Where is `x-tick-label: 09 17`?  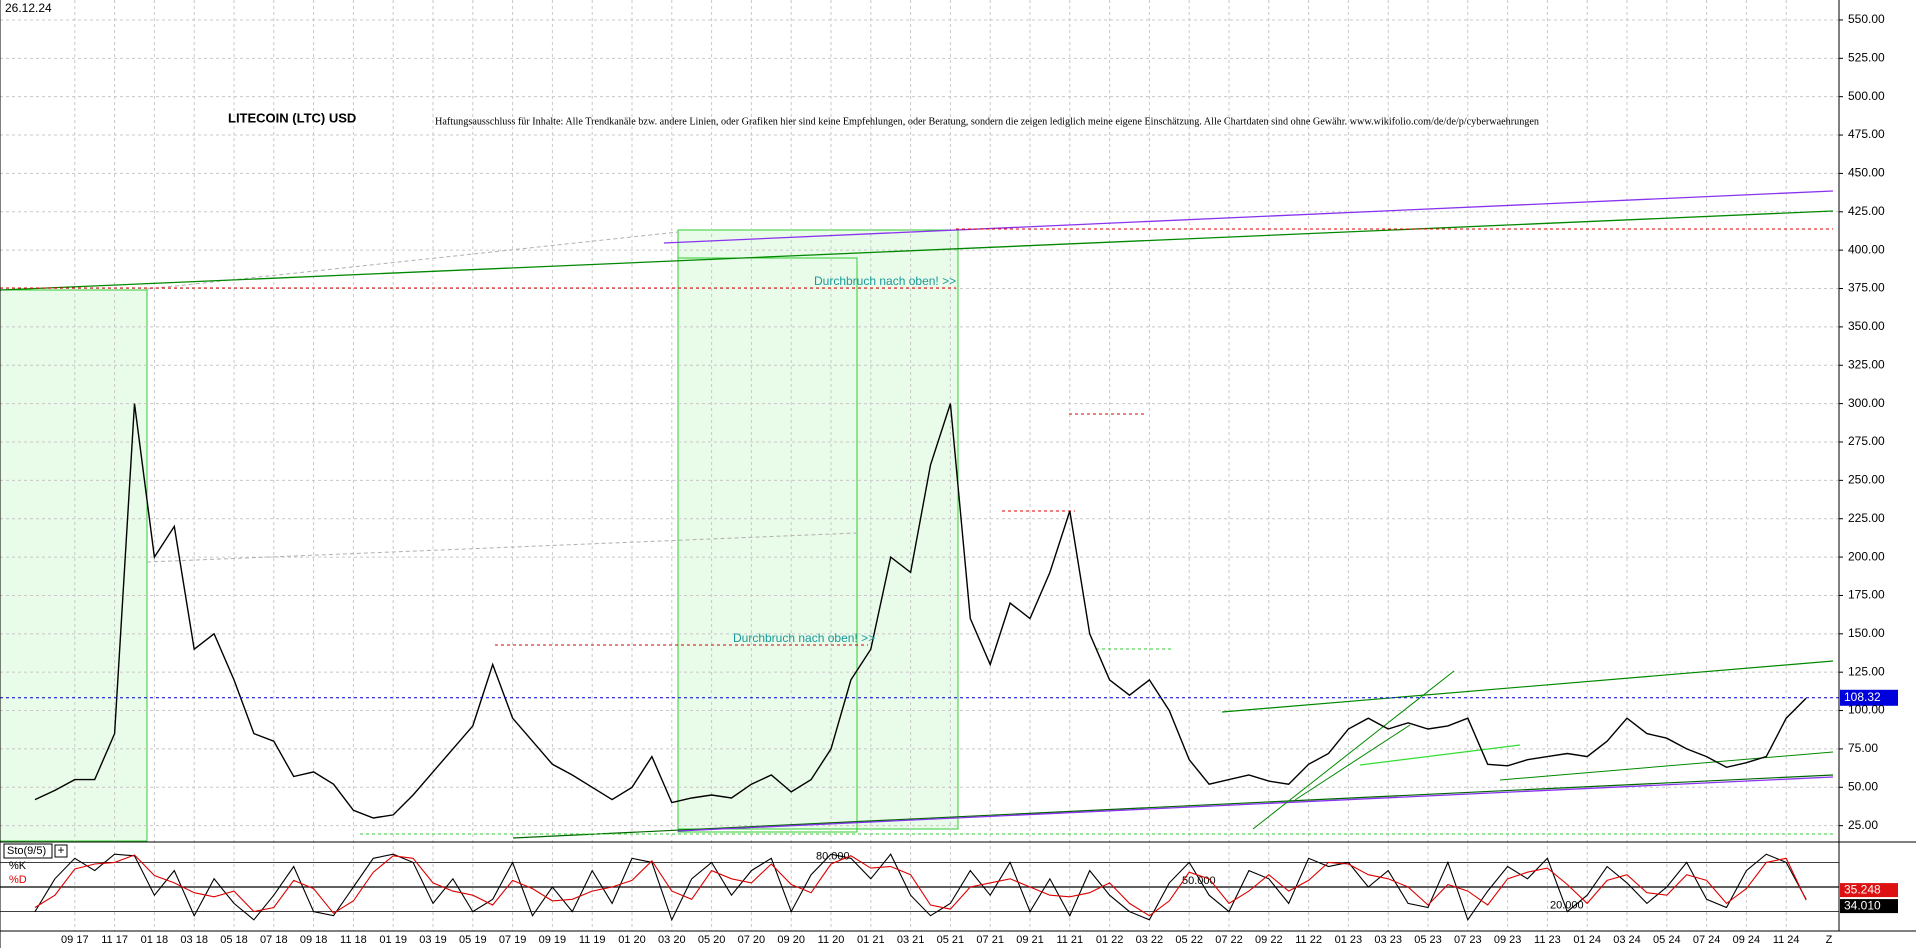
x-tick-label: 09 17 is located at coordinates (75, 940).